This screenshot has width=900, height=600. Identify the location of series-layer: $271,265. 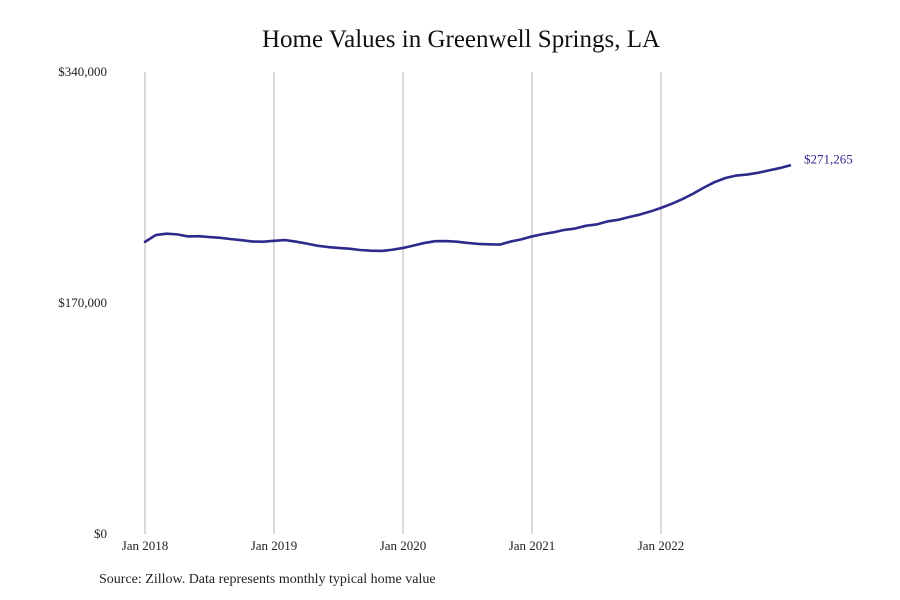
(498, 202).